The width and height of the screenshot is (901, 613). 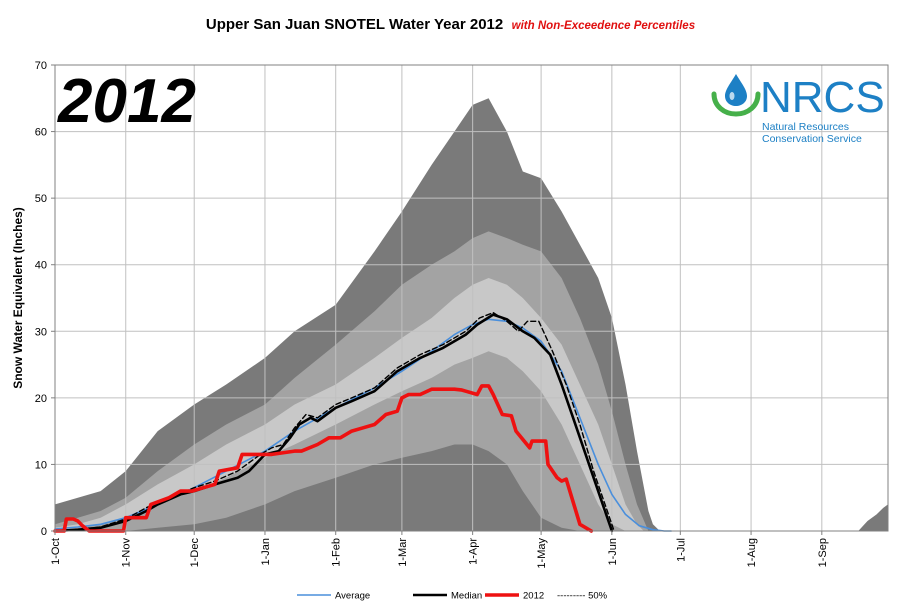 I want to click on water-drop-icon, so click(x=736, y=95).